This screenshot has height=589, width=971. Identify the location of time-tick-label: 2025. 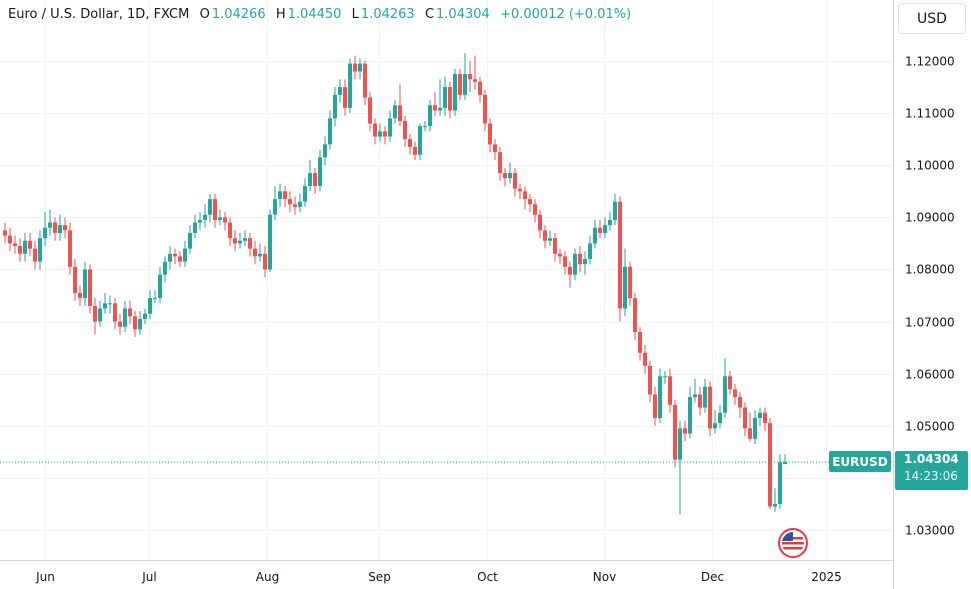
(826, 577).